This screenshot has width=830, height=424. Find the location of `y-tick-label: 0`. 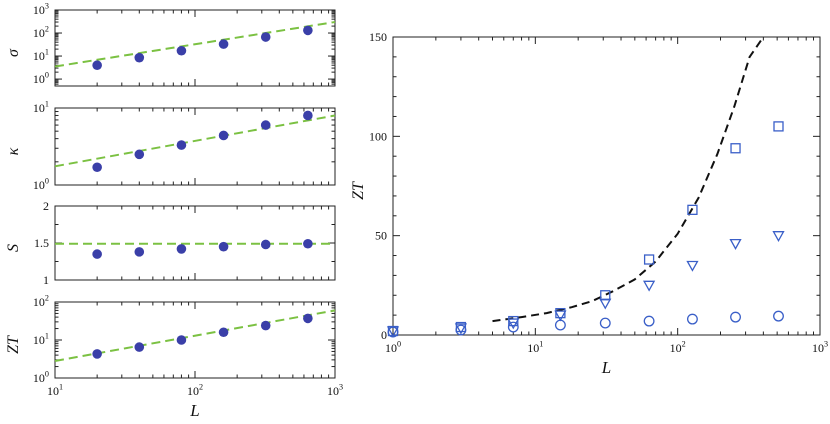

y-tick-label: 0 is located at coordinates (384, 335).